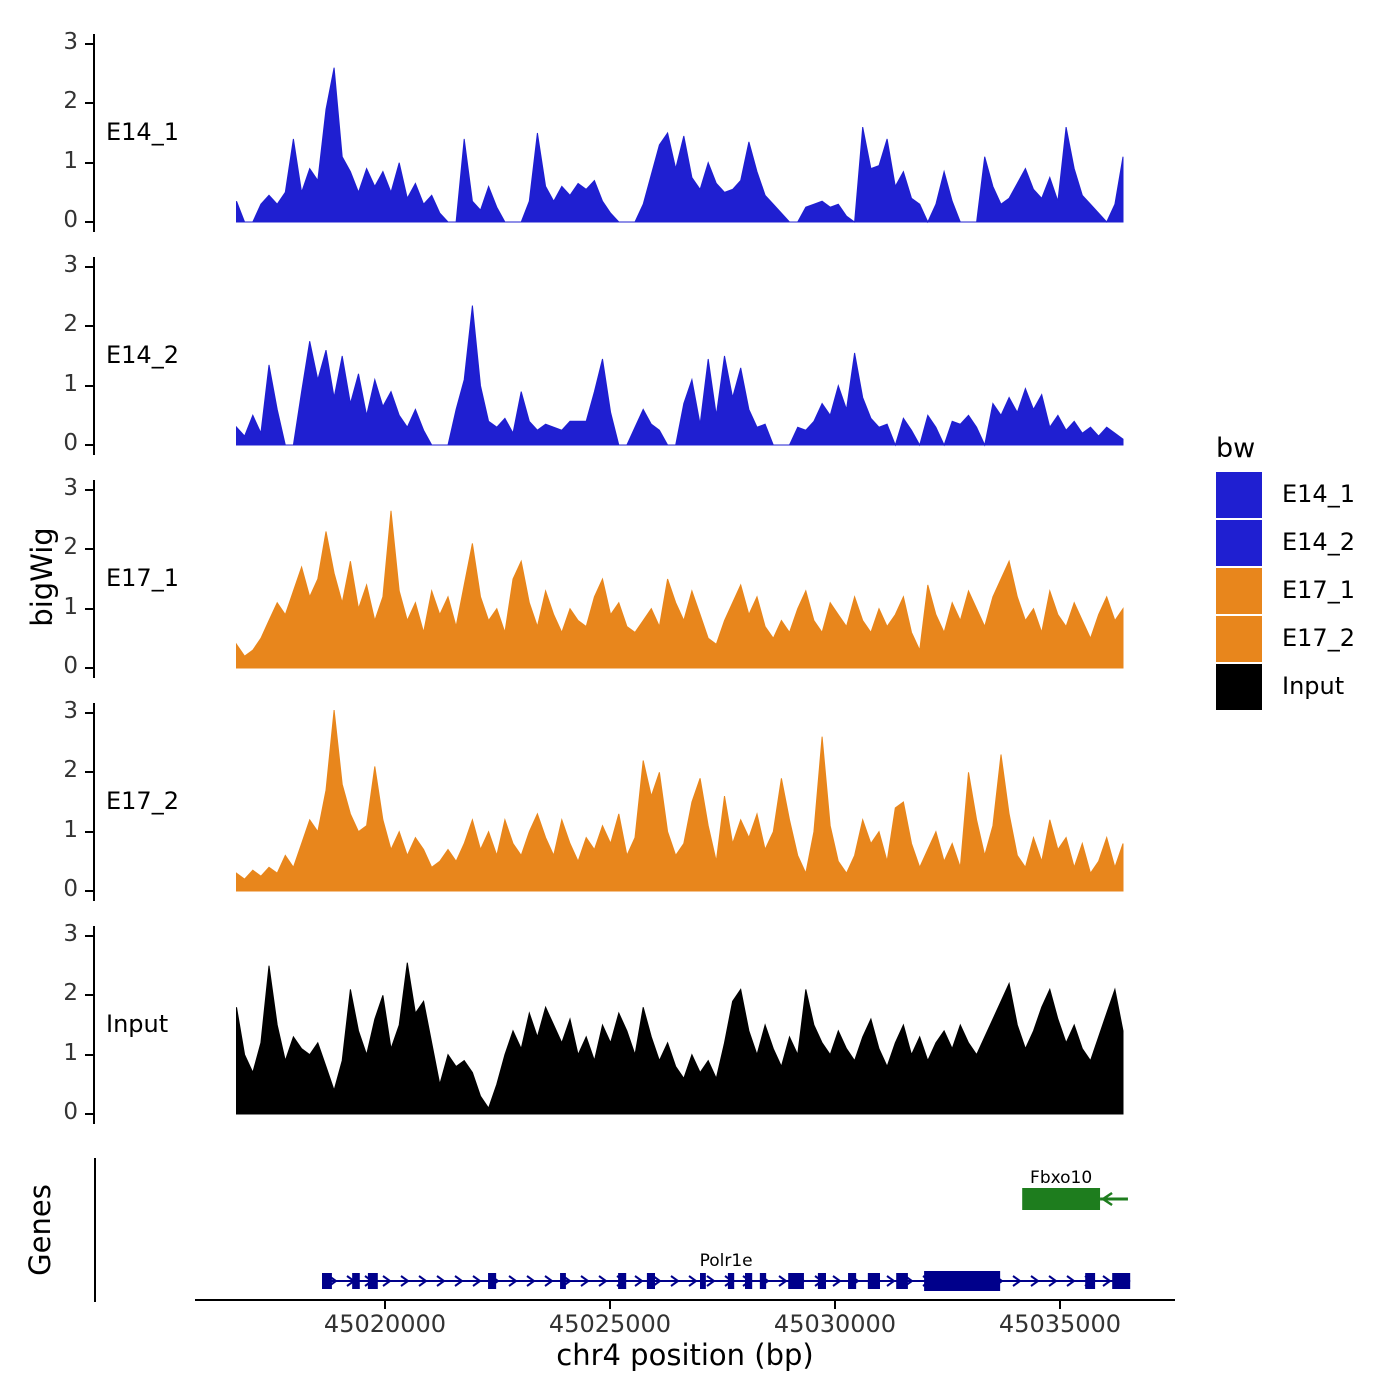 This screenshot has height=1400, width=1400. I want to click on signal-panel-input, so click(680, 1038).